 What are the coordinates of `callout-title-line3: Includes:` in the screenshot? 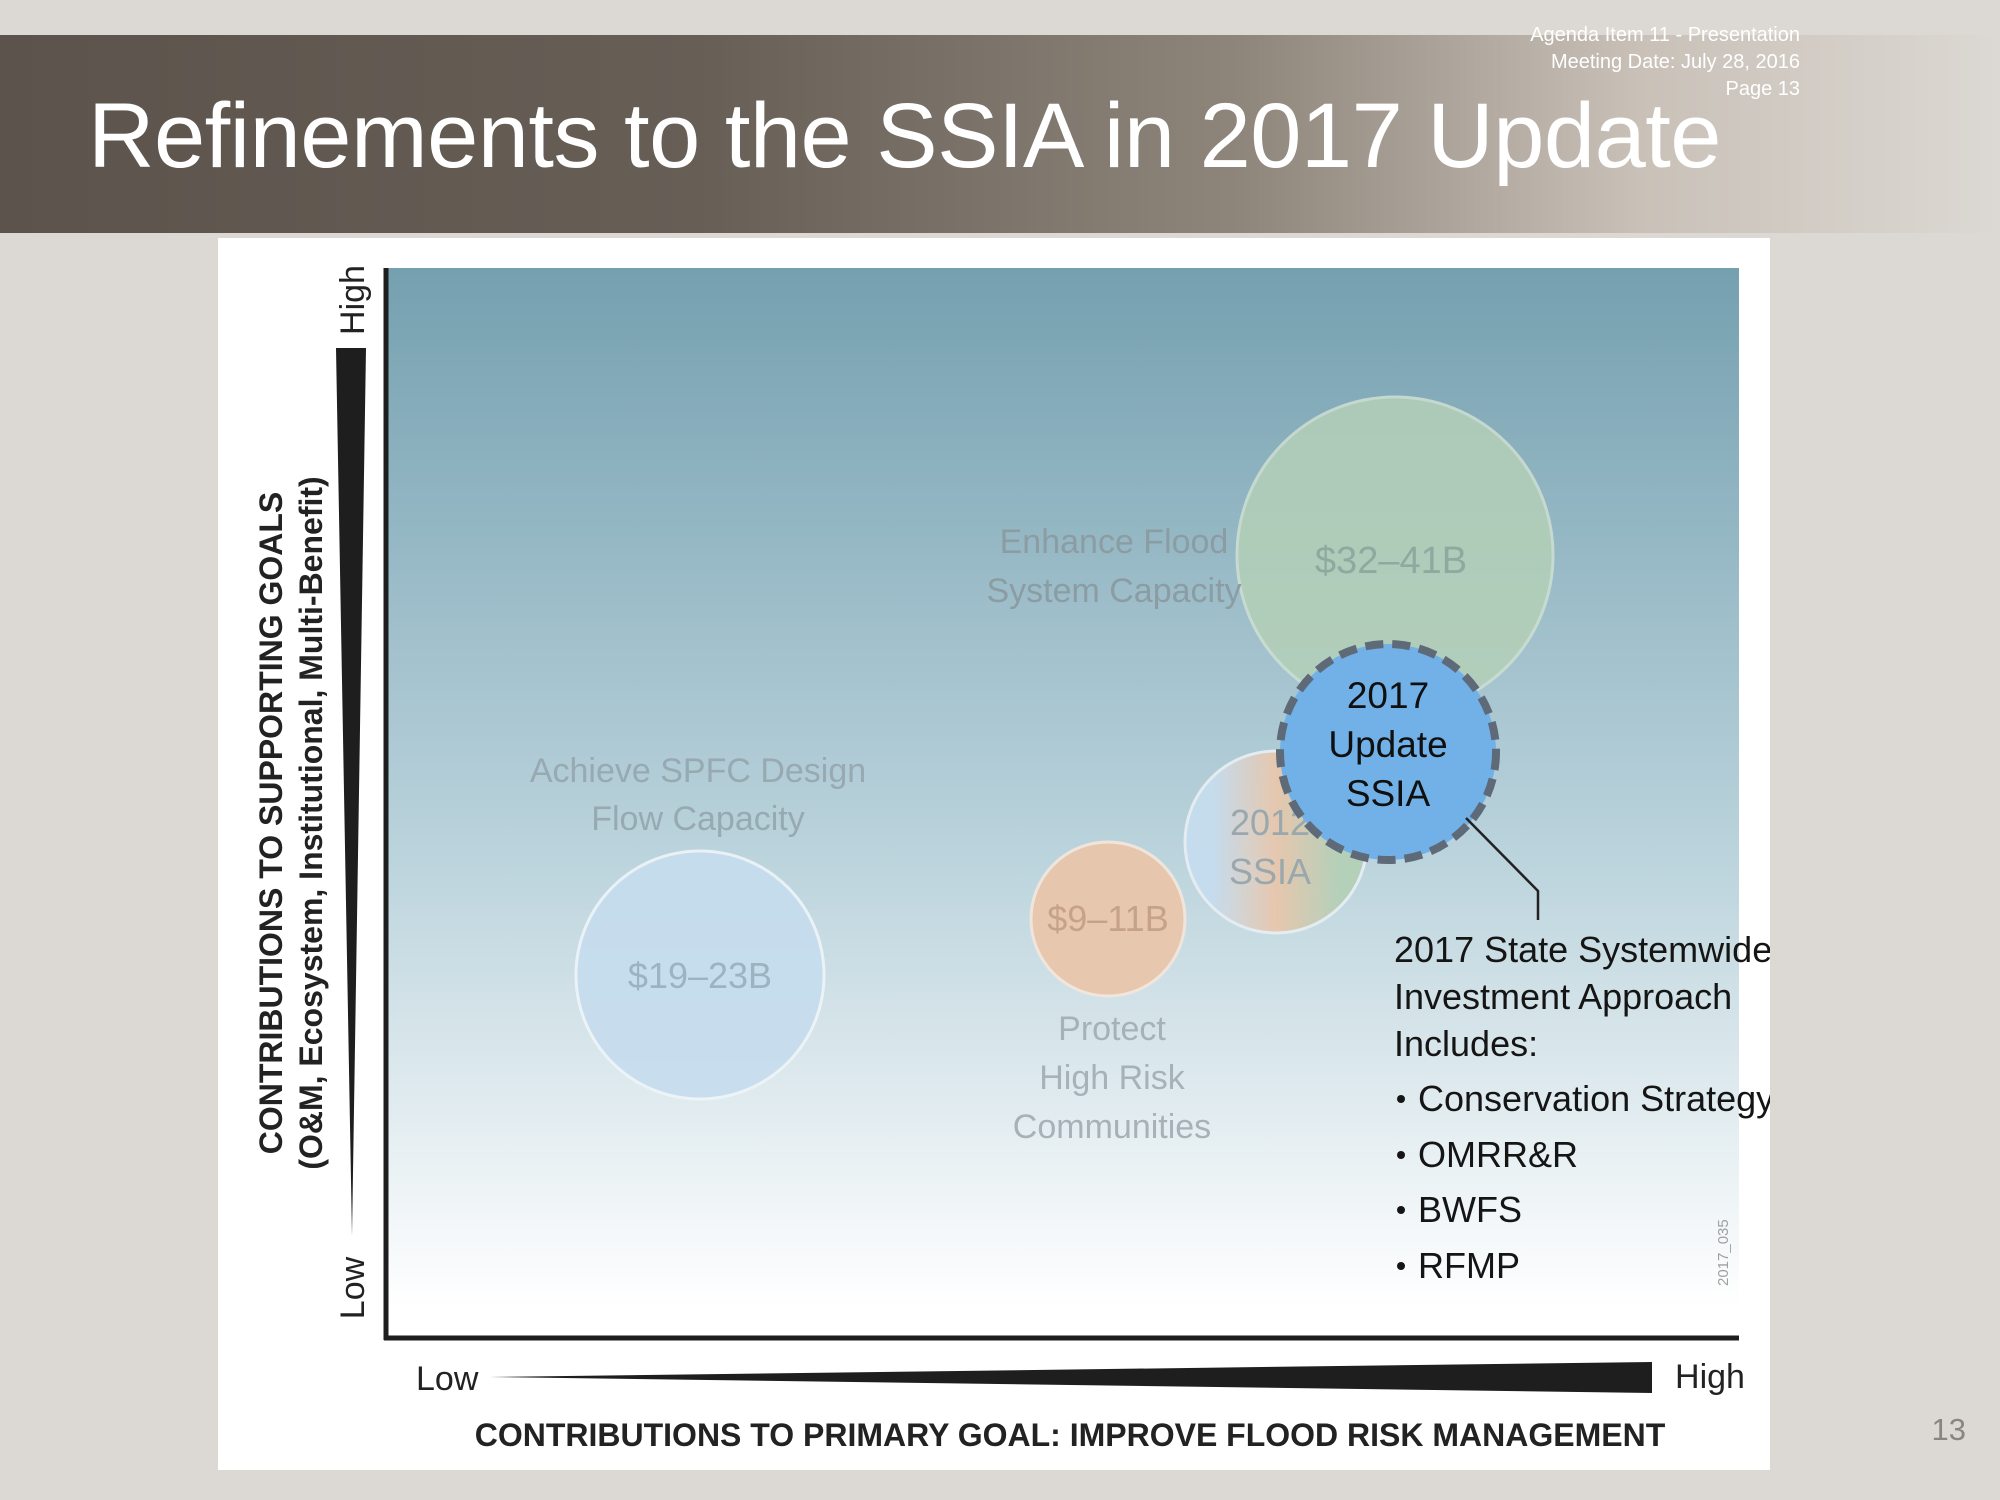 It's located at (1466, 1043).